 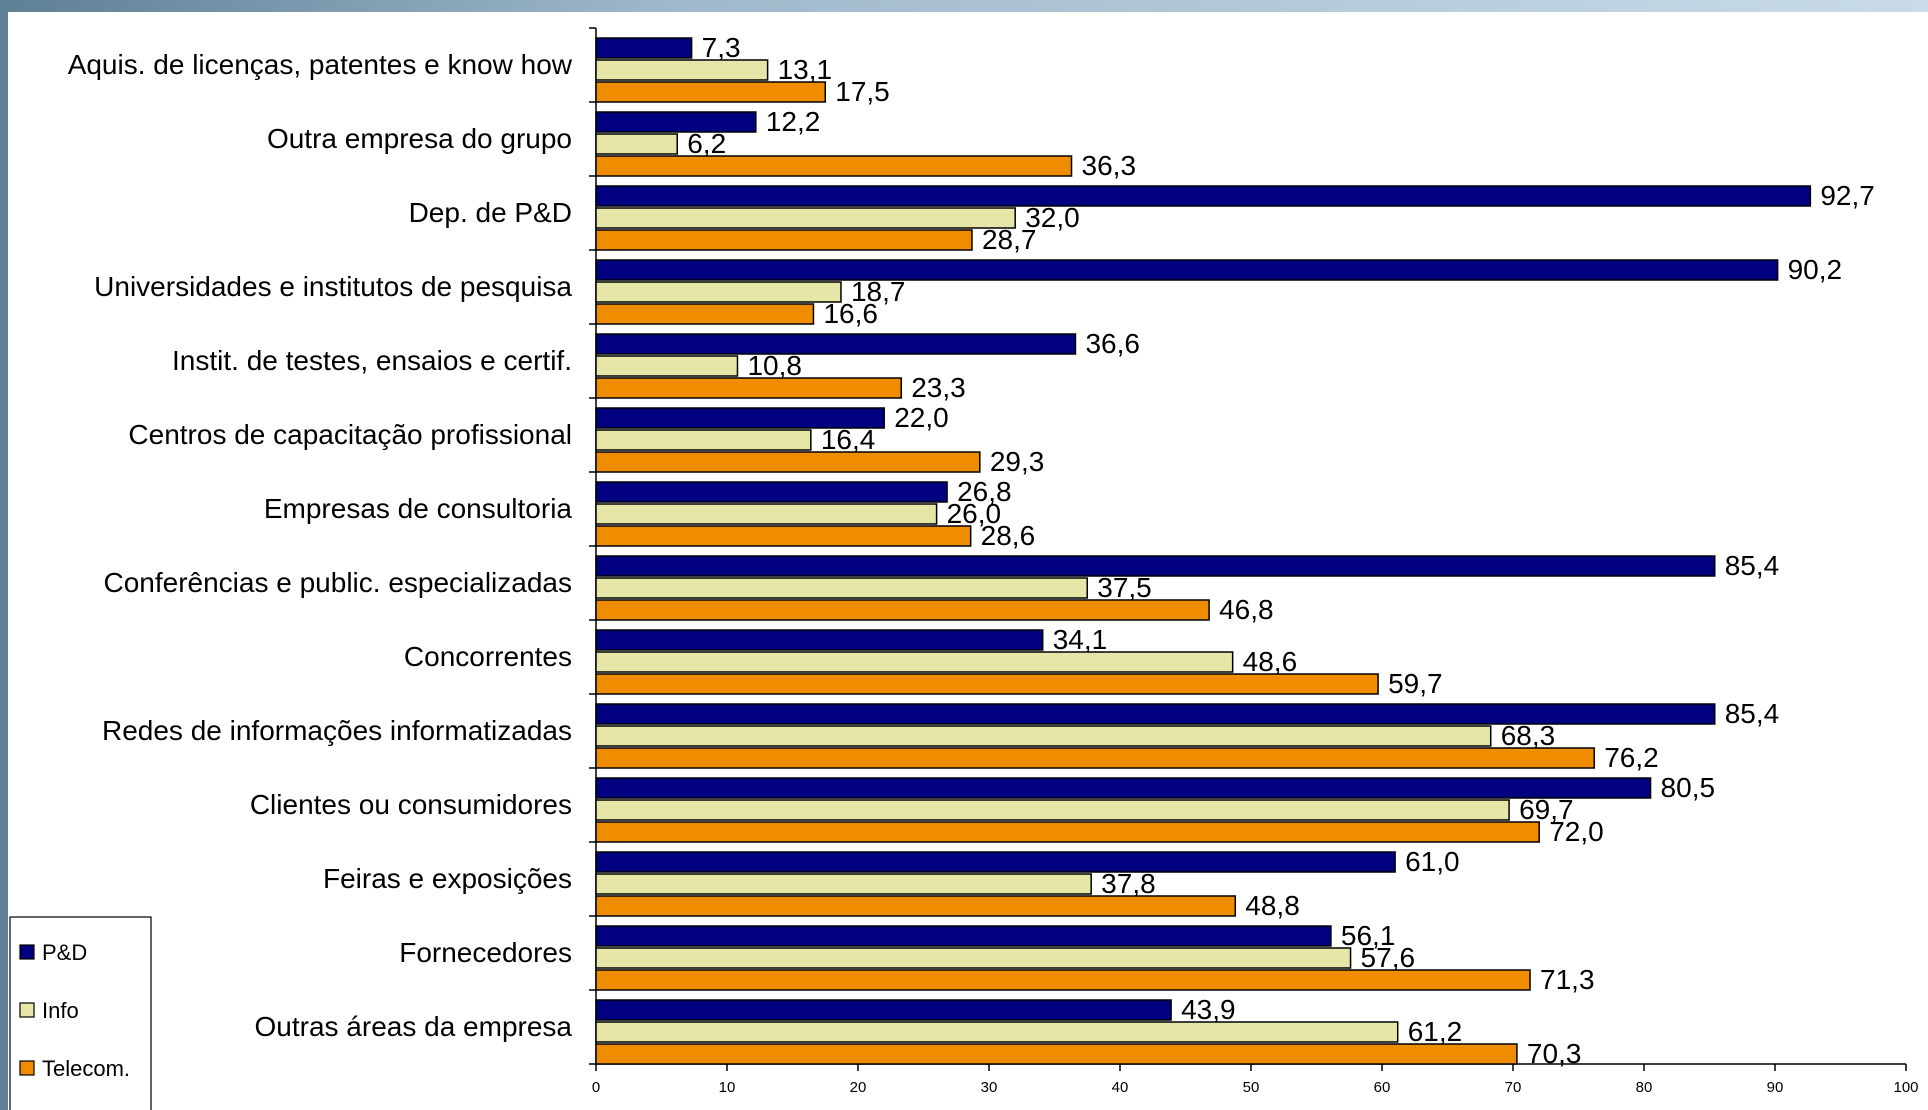 What do you see at coordinates (485, 952) in the screenshot?
I see `category-label: Fornecedores` at bounding box center [485, 952].